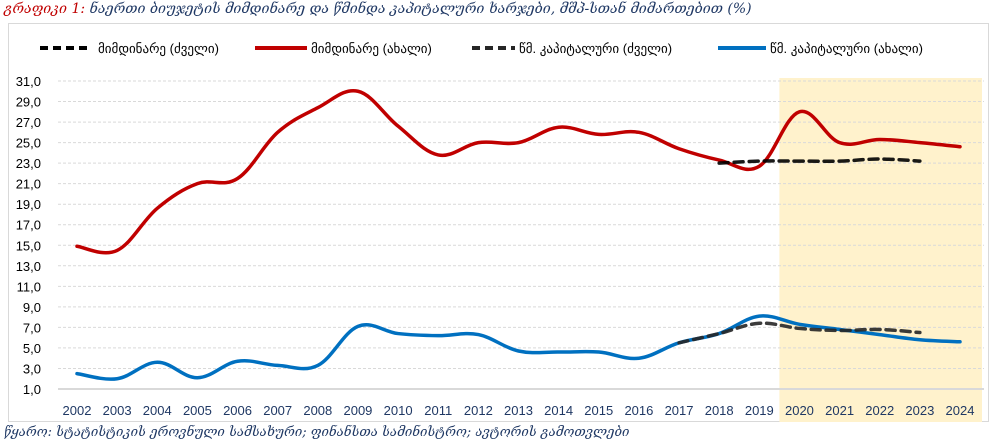 Image resolution: width=1006 pixels, height=447 pixels. I want to click on y-tick-label: 5,0, so click(32, 348).